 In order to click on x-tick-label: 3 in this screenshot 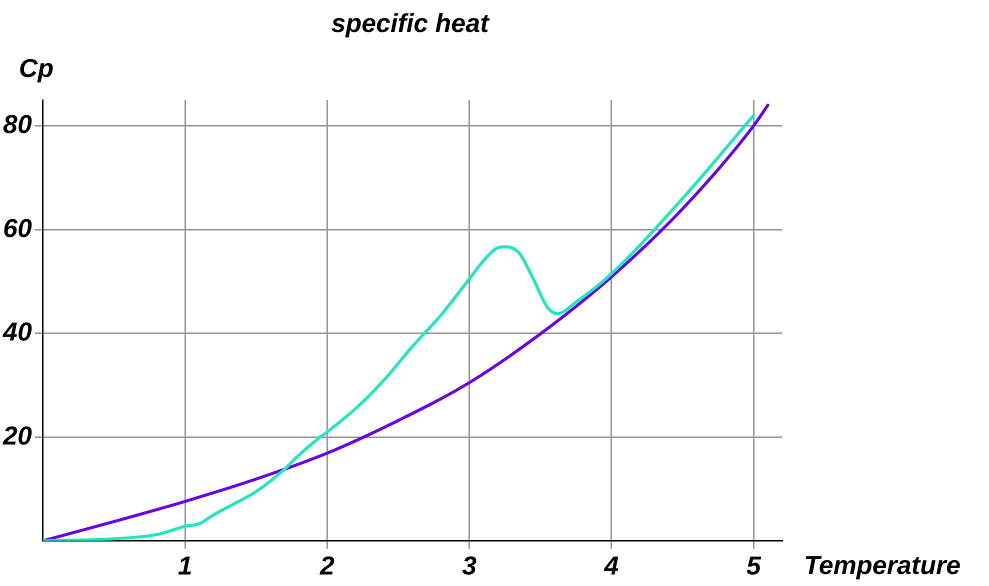, I will do `click(470, 565)`.